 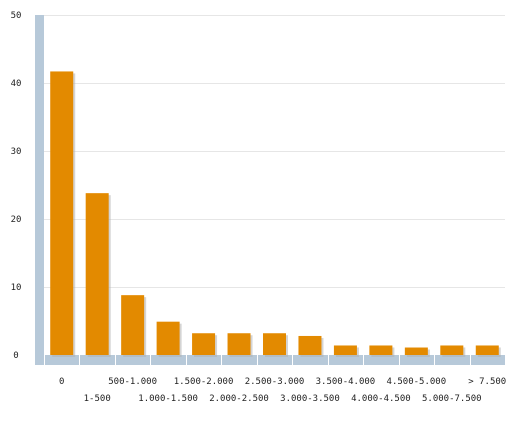 I want to click on y-axis-band, so click(x=39, y=190).